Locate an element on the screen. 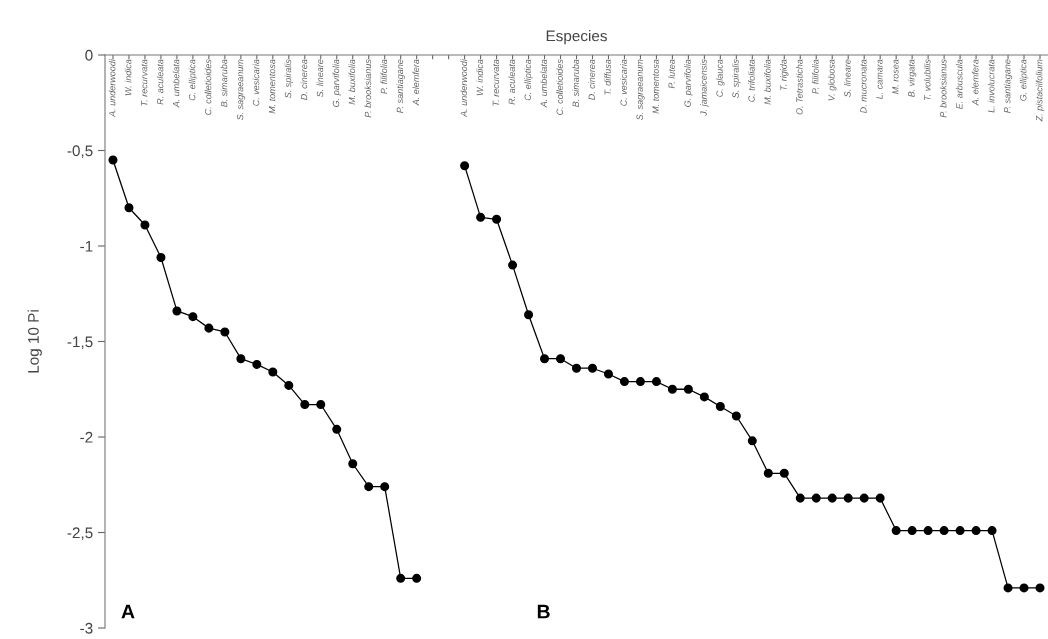 Image resolution: width=1048 pixels, height=639 pixels. x-tick-label: L. involucrata is located at coordinates (991, 86).